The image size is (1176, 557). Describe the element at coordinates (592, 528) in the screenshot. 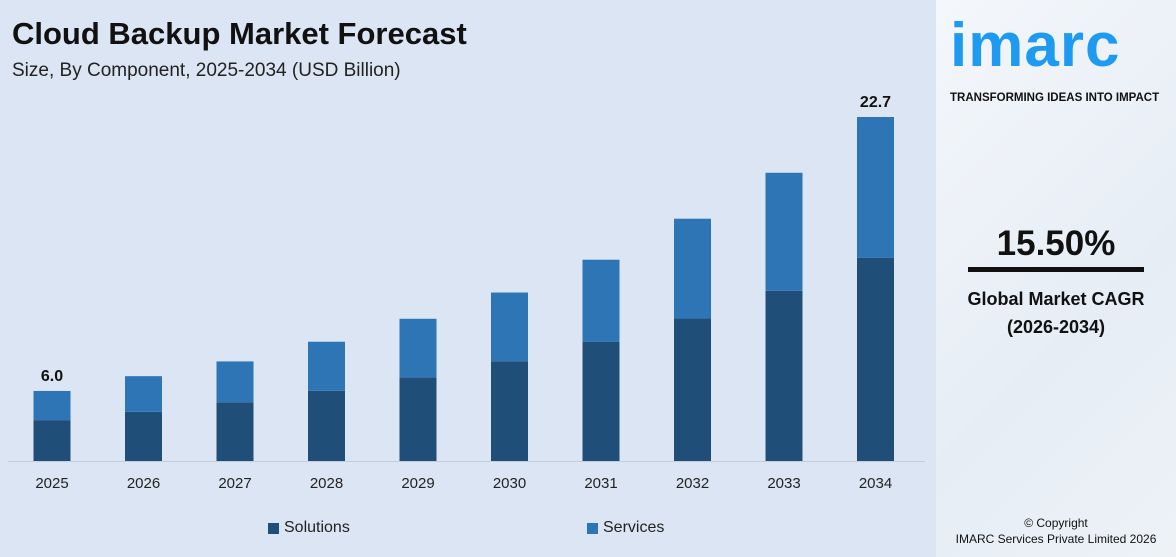

I see `legend-swatch-services` at that location.